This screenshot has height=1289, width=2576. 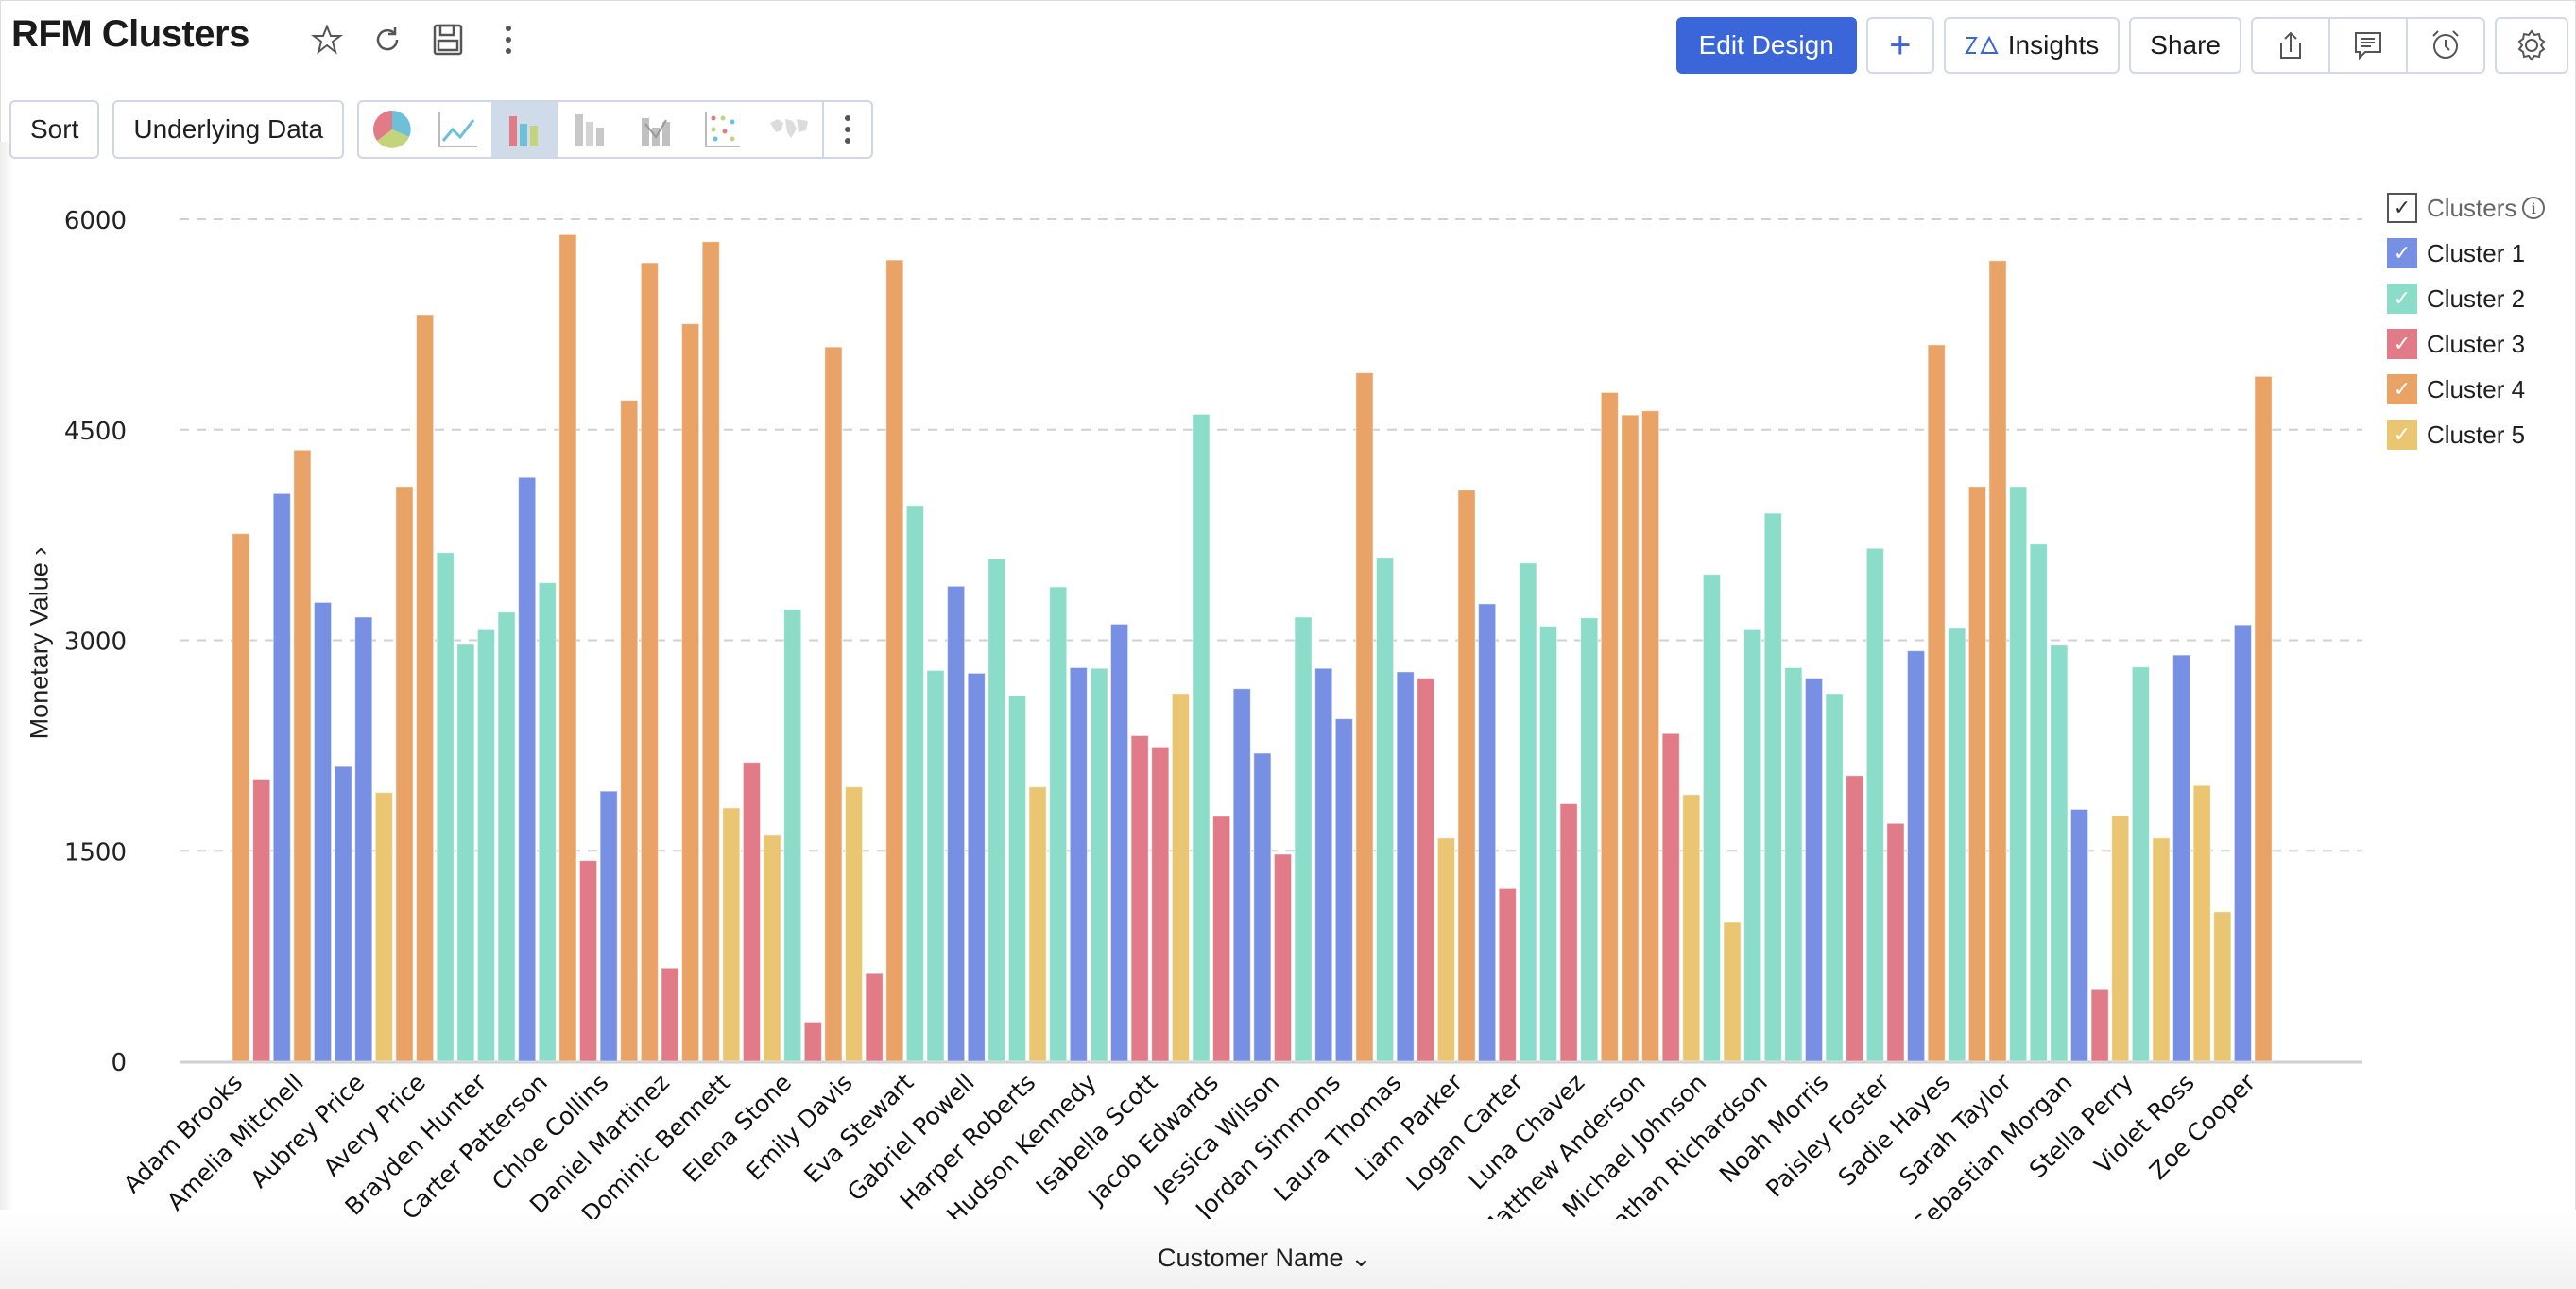 I want to click on sort-button: Sort, so click(x=54, y=129).